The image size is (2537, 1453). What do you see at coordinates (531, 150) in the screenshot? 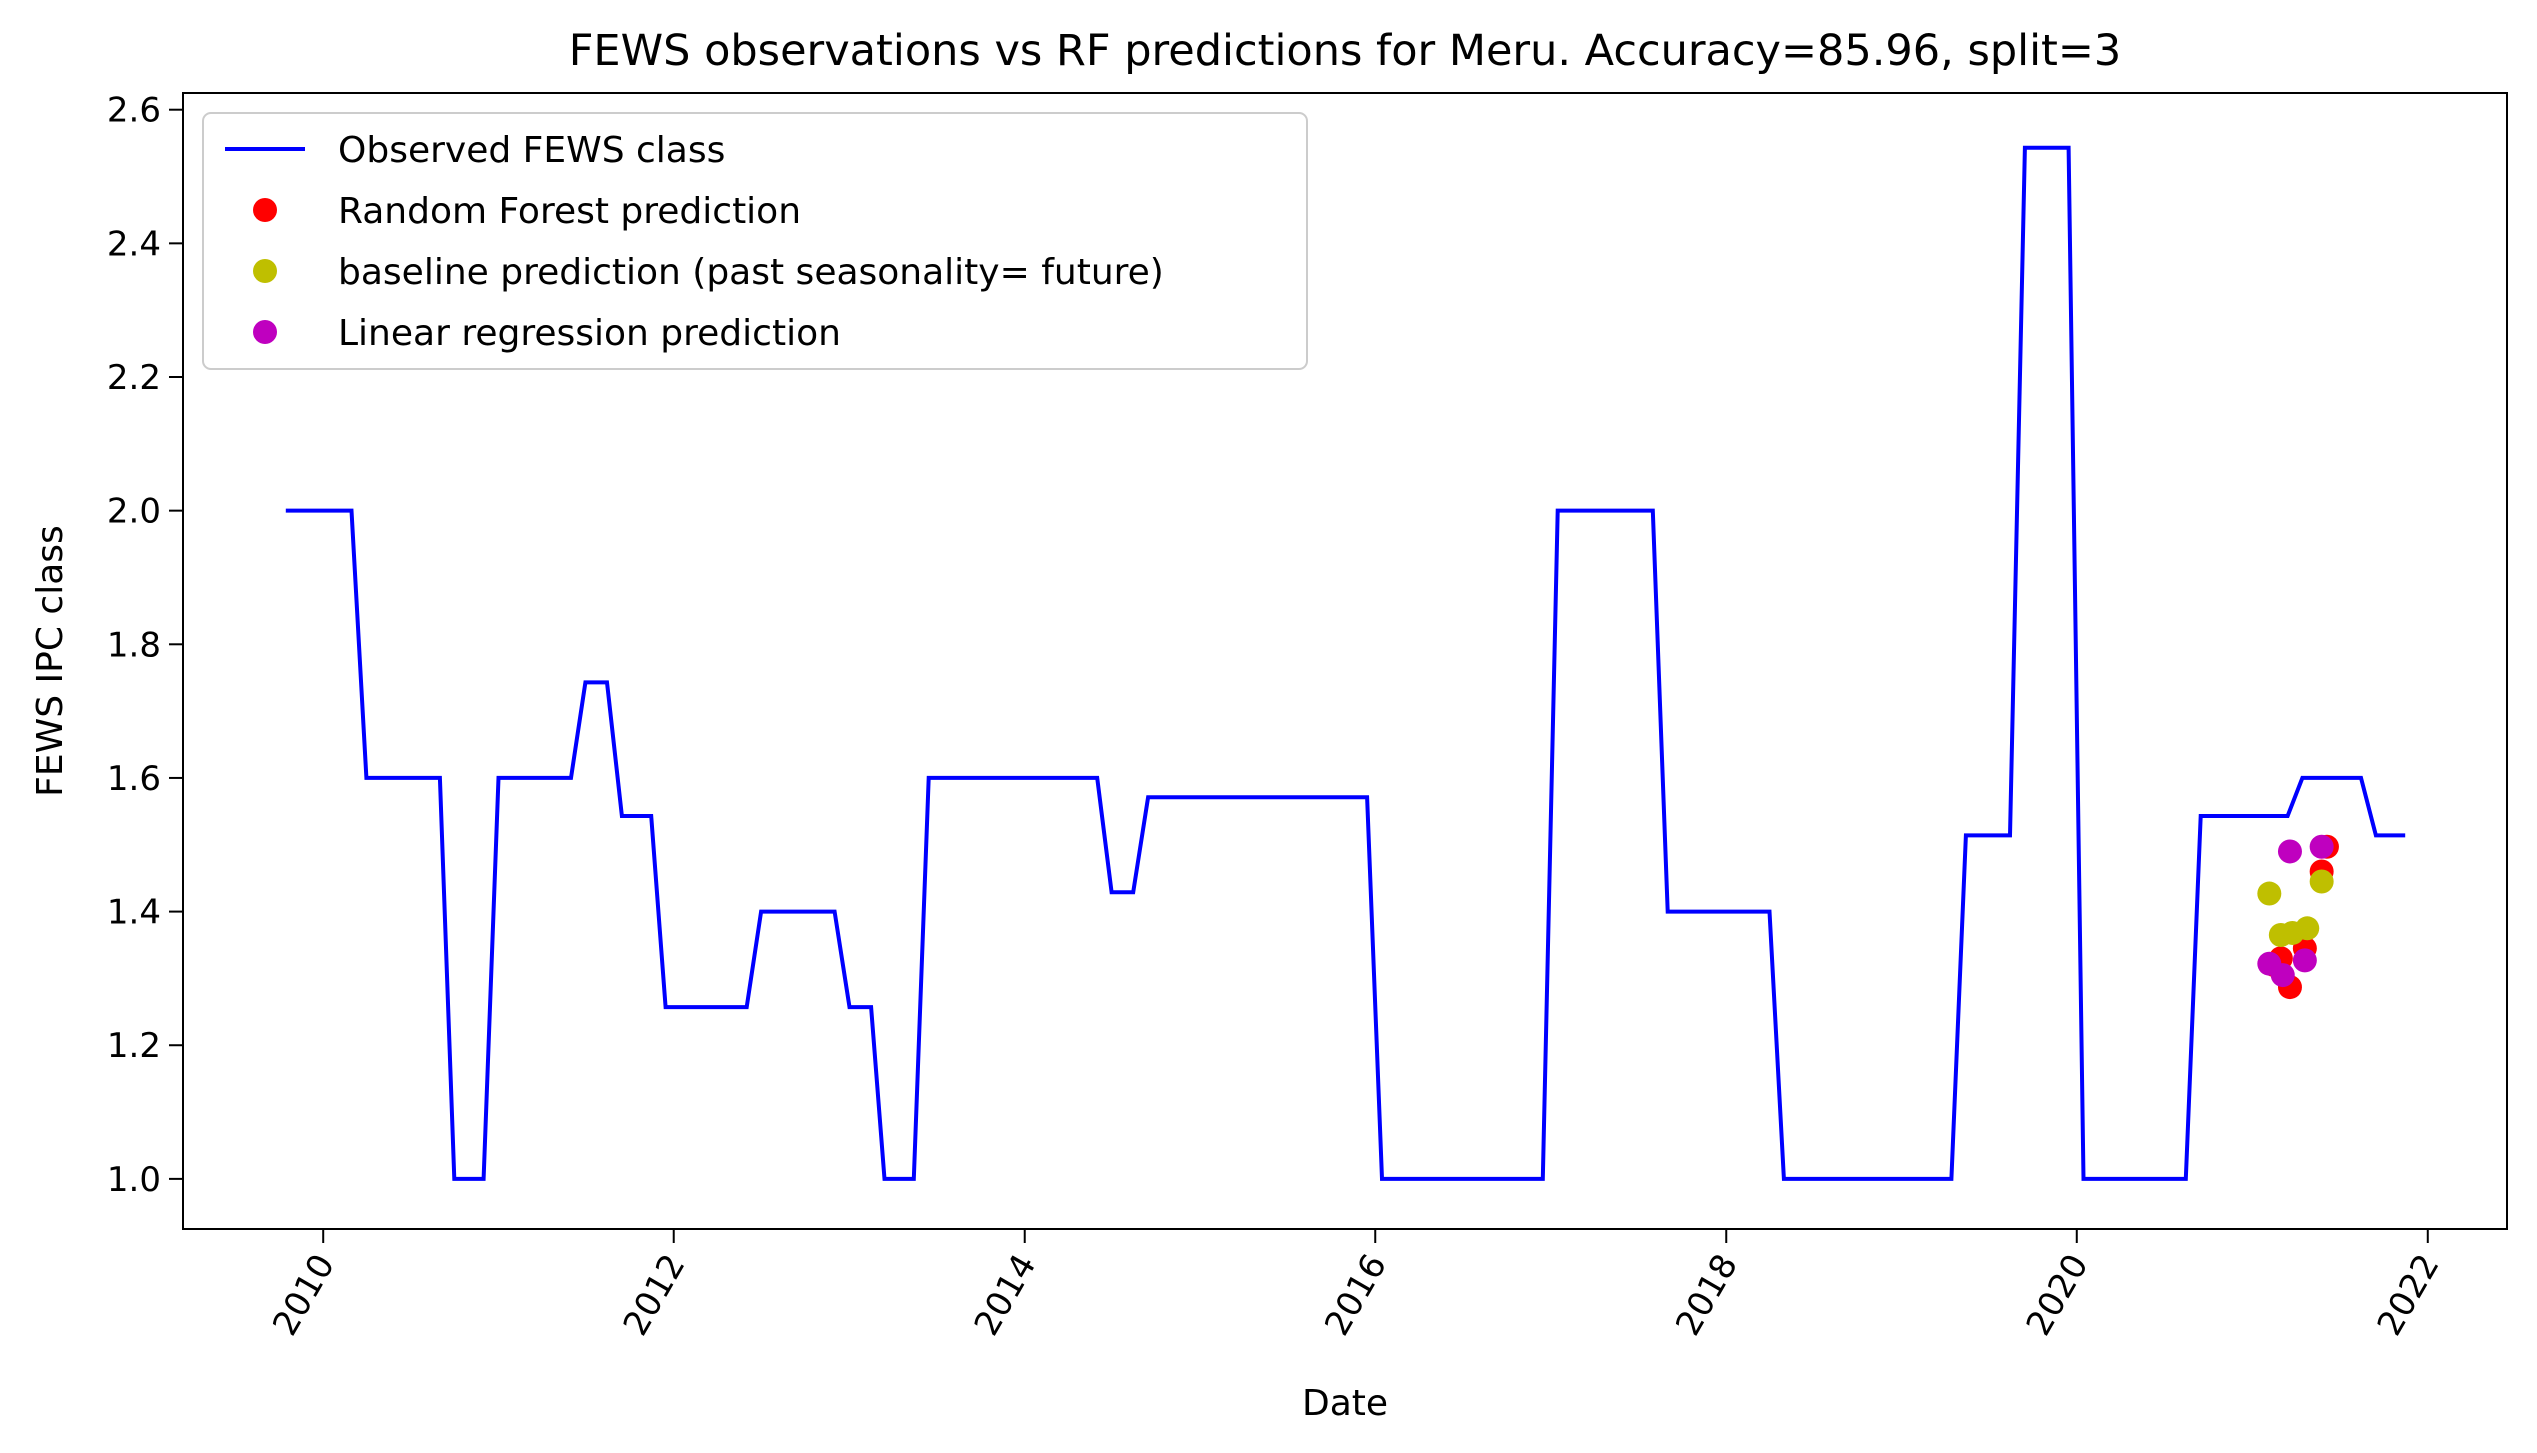
I see `legend-label-0: Observed FEWS class` at bounding box center [531, 150].